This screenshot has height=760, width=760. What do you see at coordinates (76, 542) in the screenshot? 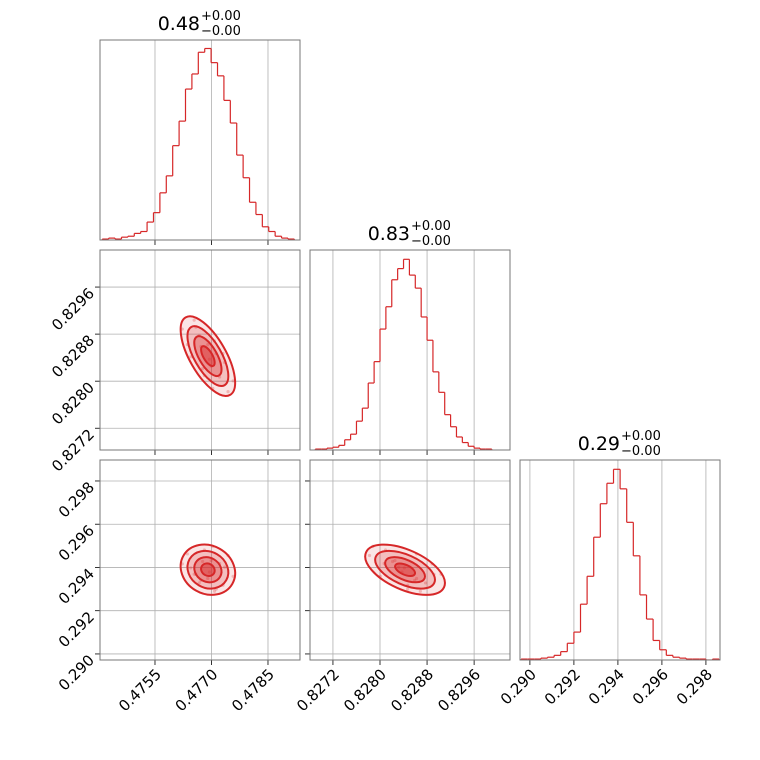
I see `y-tick-label: 0.296` at bounding box center [76, 542].